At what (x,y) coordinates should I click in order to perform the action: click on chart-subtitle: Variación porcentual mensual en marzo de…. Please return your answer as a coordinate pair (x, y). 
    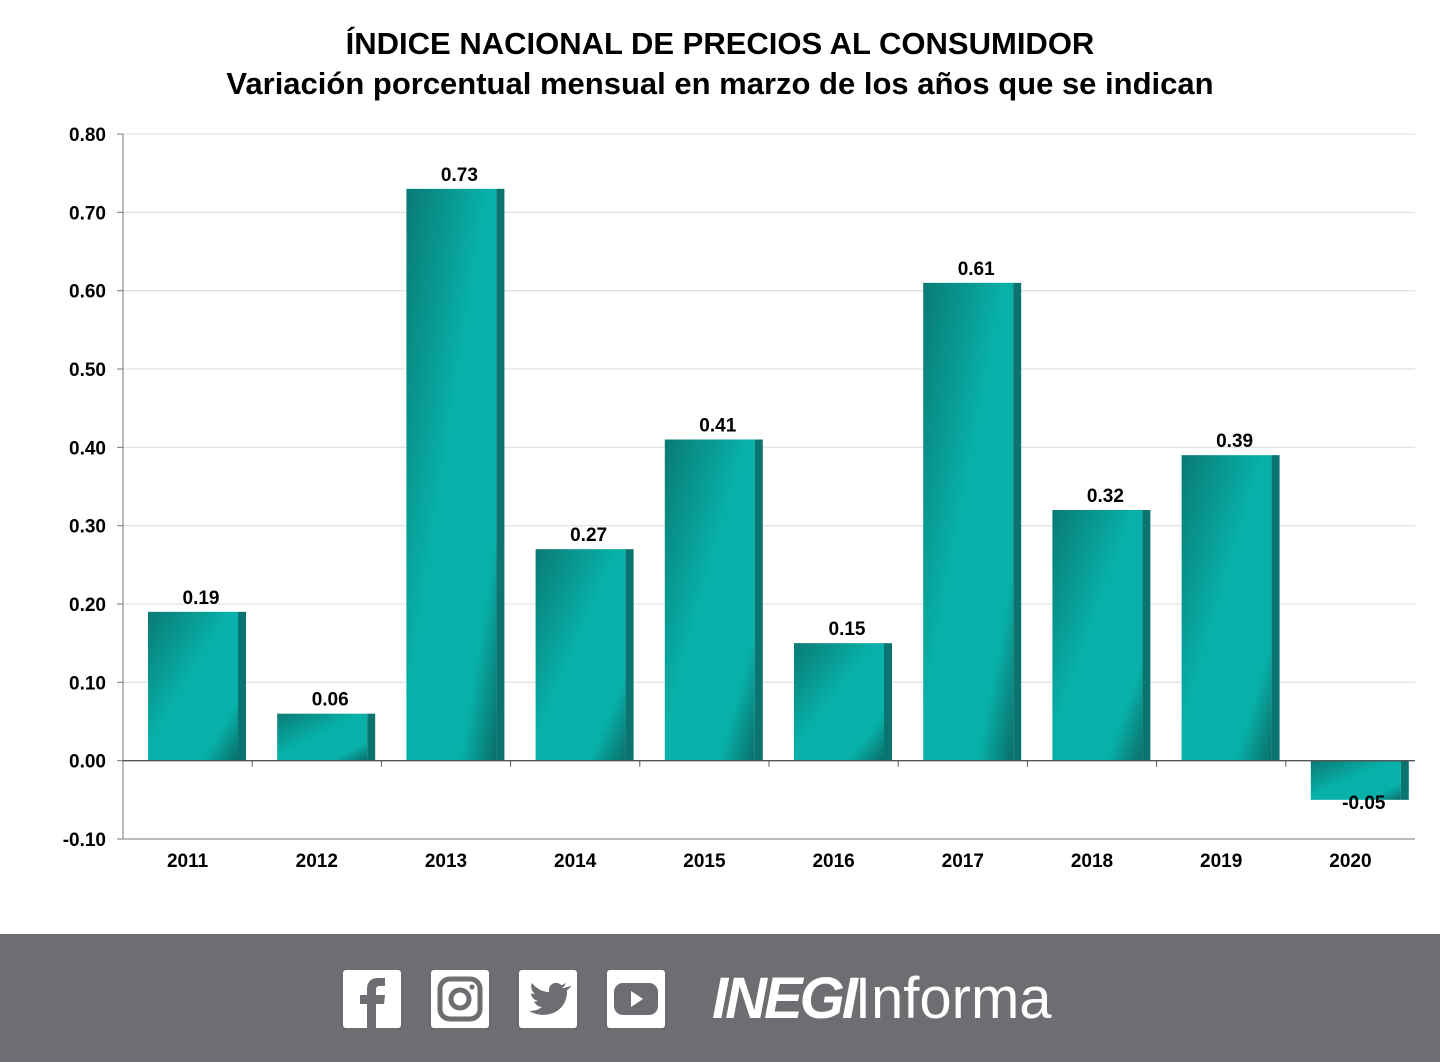
    Looking at the image, I should click on (720, 83).